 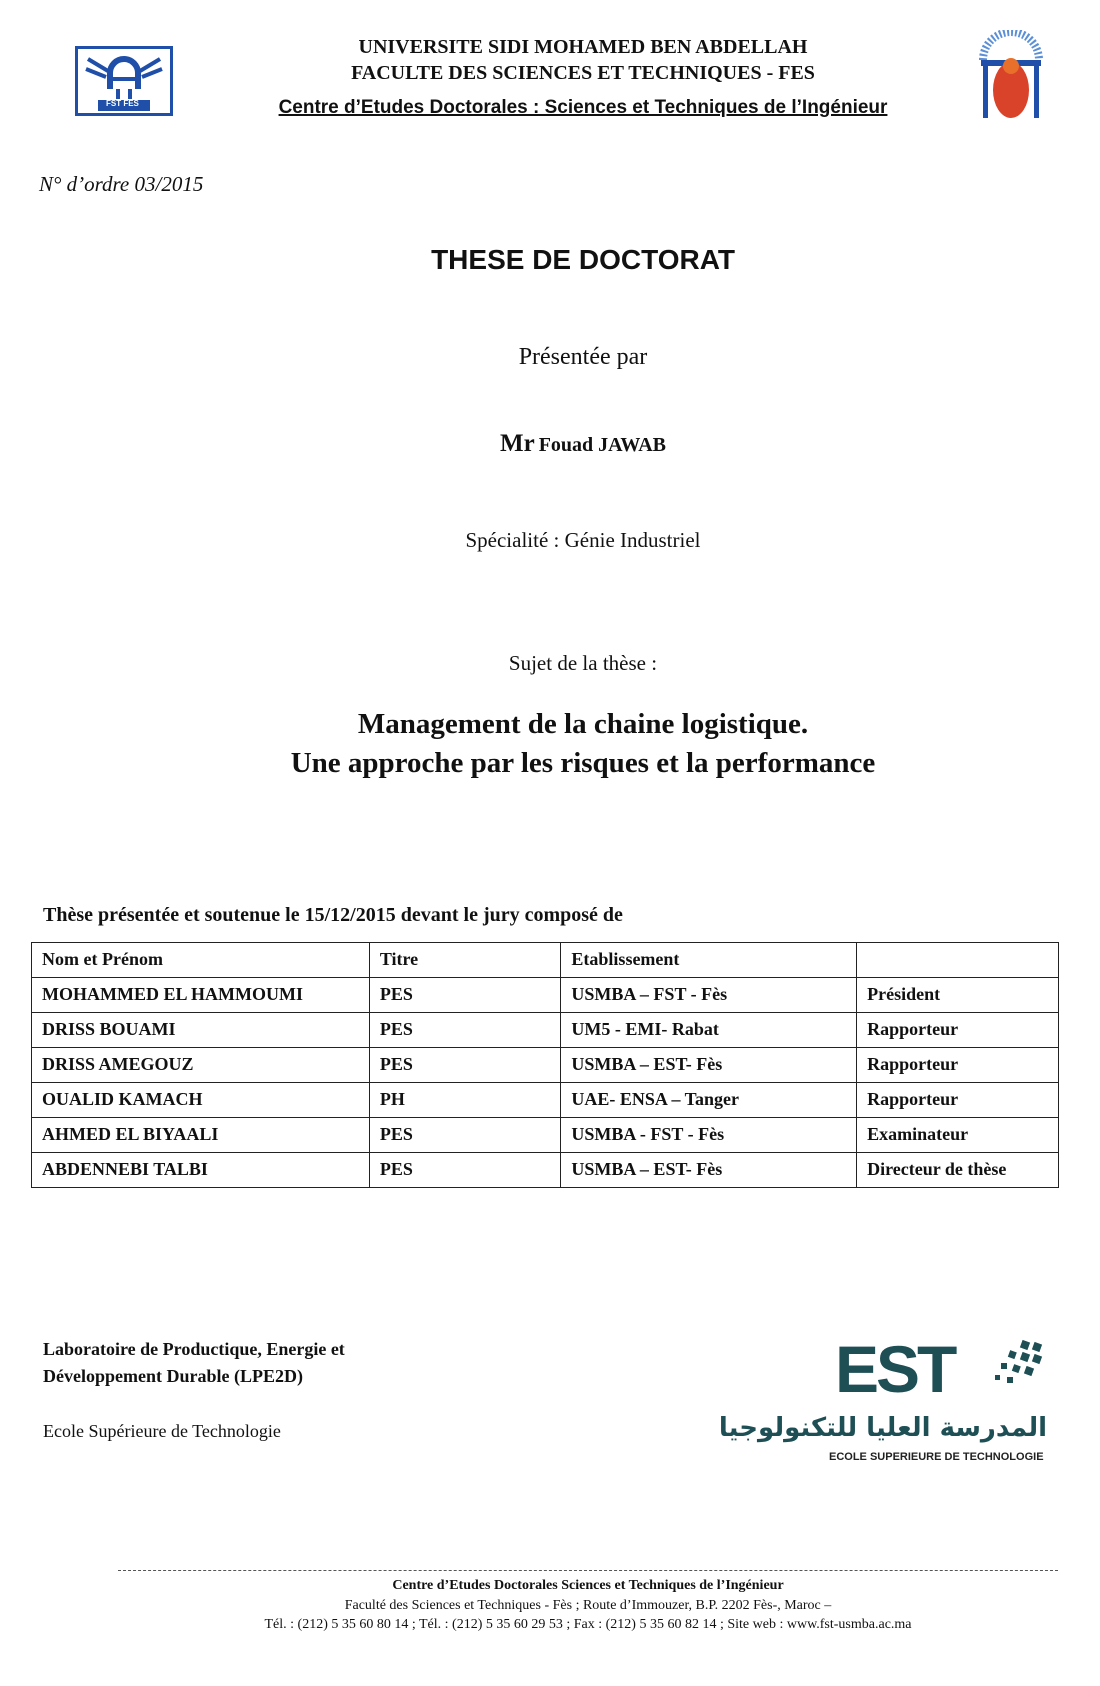 I want to click on subject-line-1: Management de la chaine logistique., so click(x=583, y=724).